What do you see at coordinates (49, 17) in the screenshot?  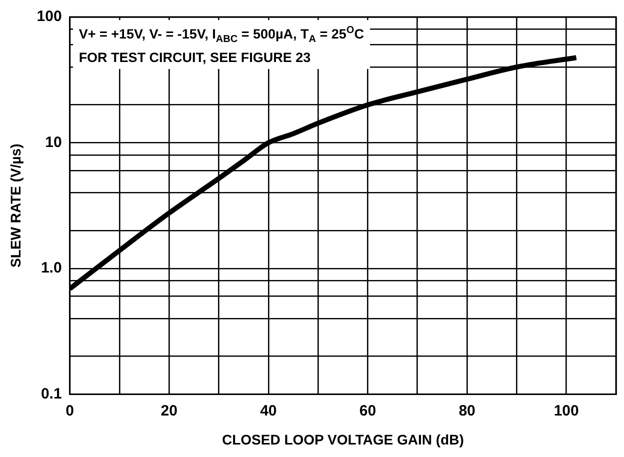 I see `y-tick-label: 100` at bounding box center [49, 17].